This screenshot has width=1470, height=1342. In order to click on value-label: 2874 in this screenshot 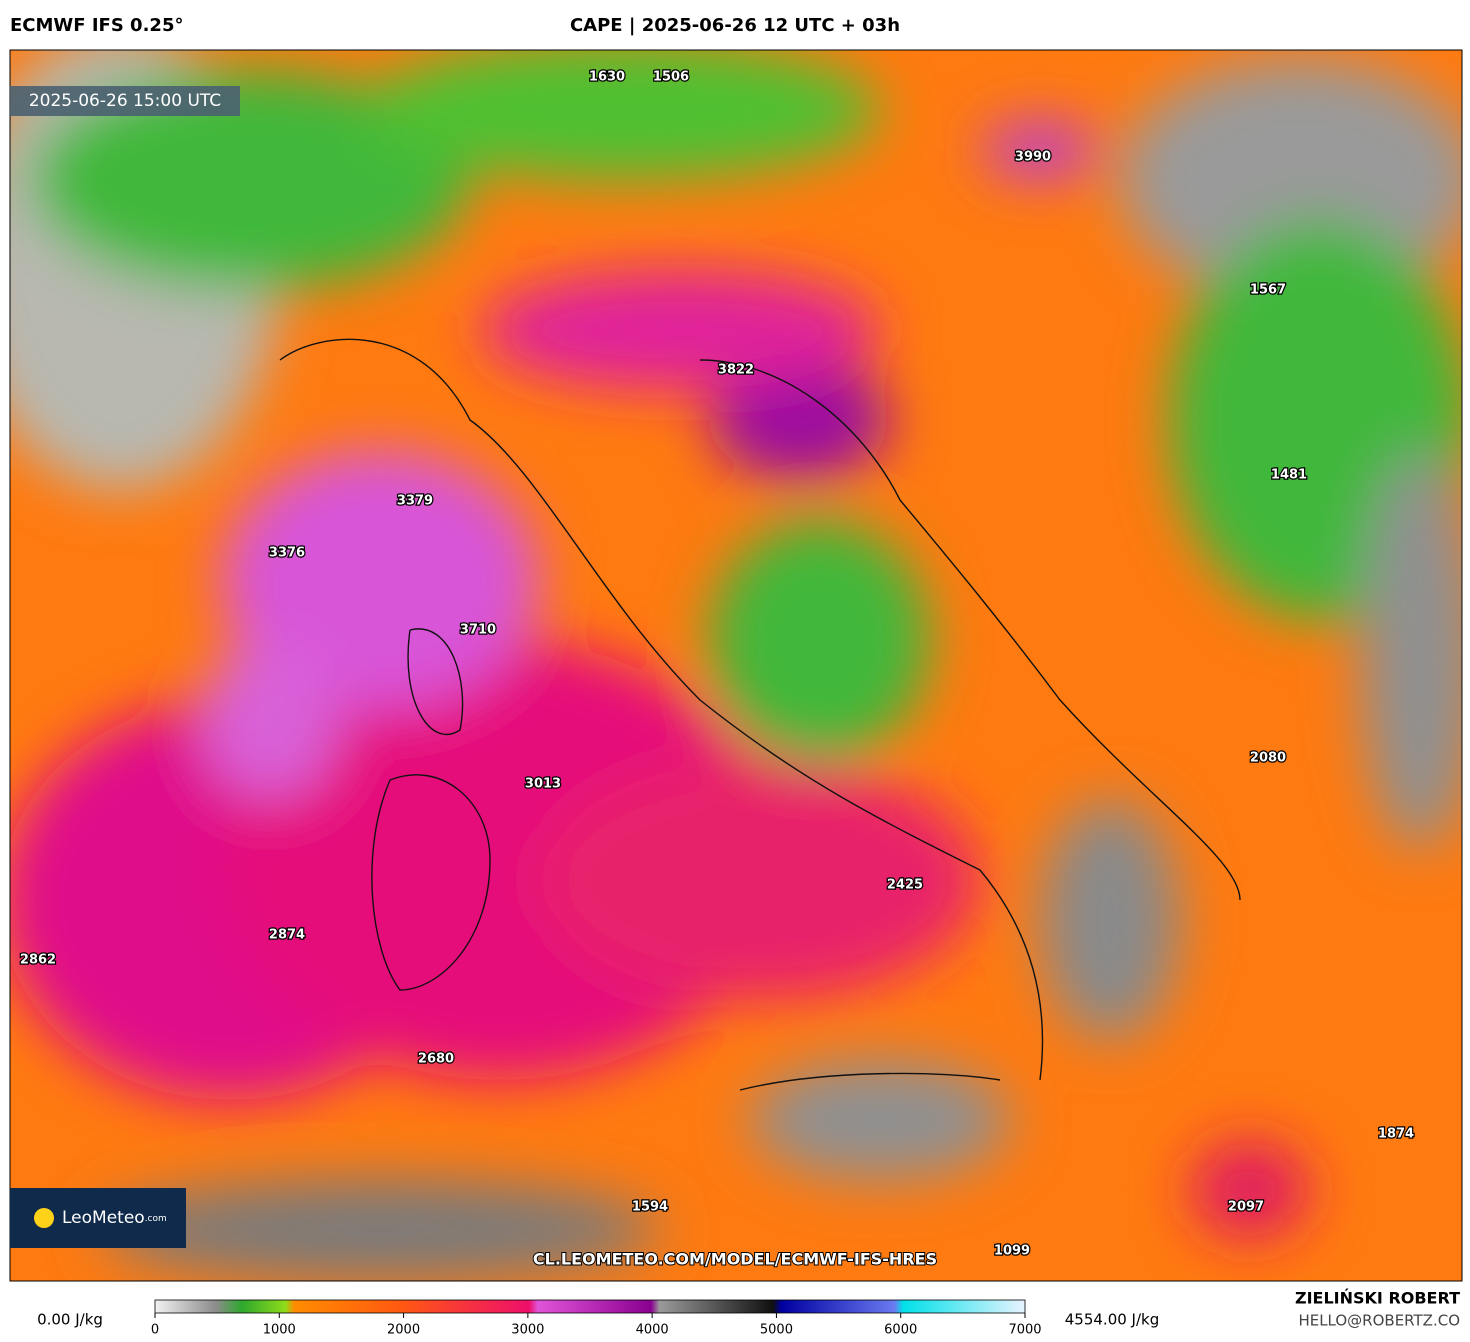, I will do `click(287, 935)`.